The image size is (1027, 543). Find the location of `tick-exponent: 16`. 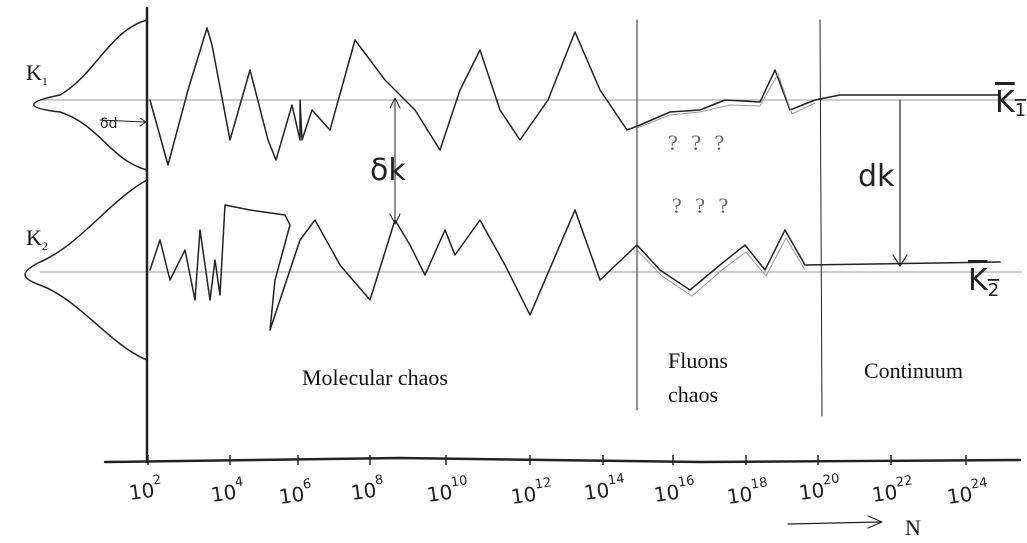

tick-exponent: 16 is located at coordinates (686, 481).